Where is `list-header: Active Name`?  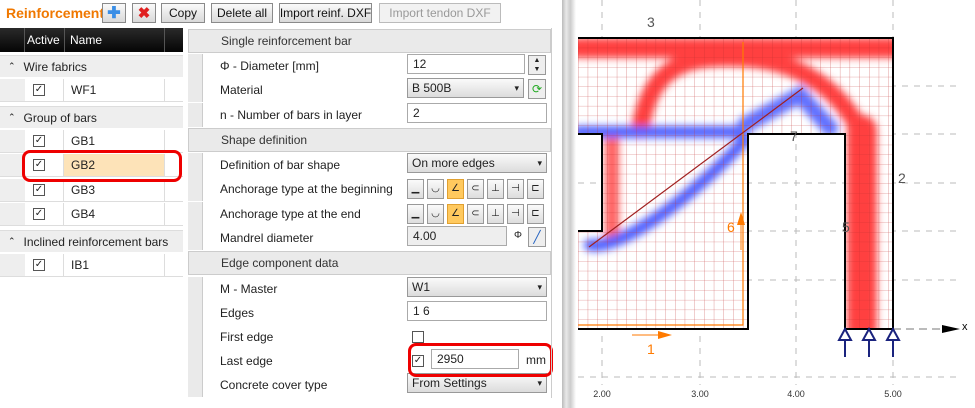 list-header: Active Name is located at coordinates (91, 40).